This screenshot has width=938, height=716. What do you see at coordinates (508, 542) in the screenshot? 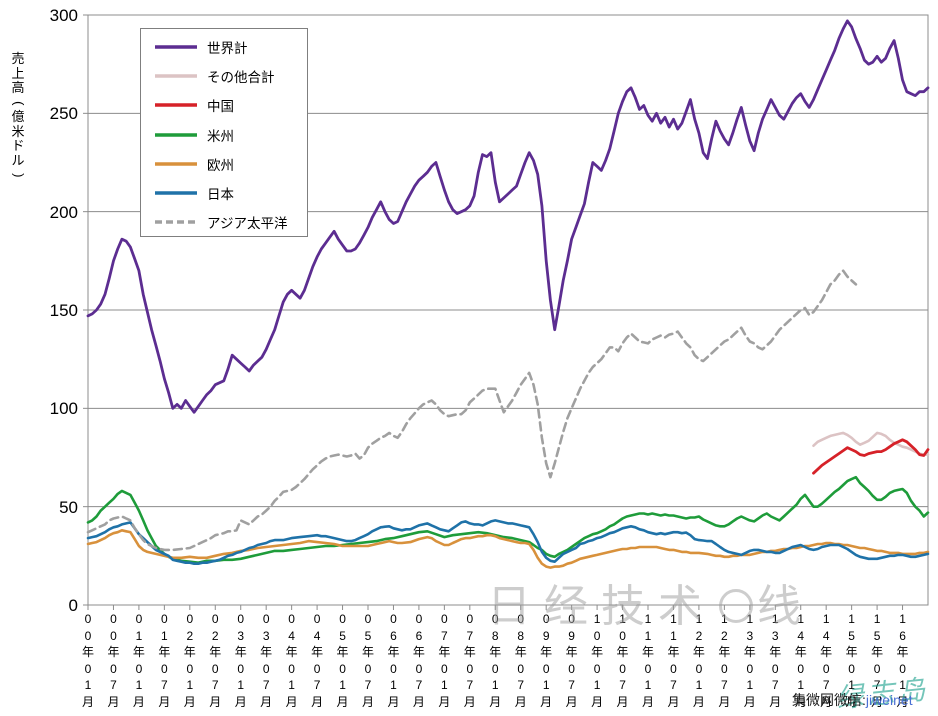
I see `series-line-japan` at bounding box center [508, 542].